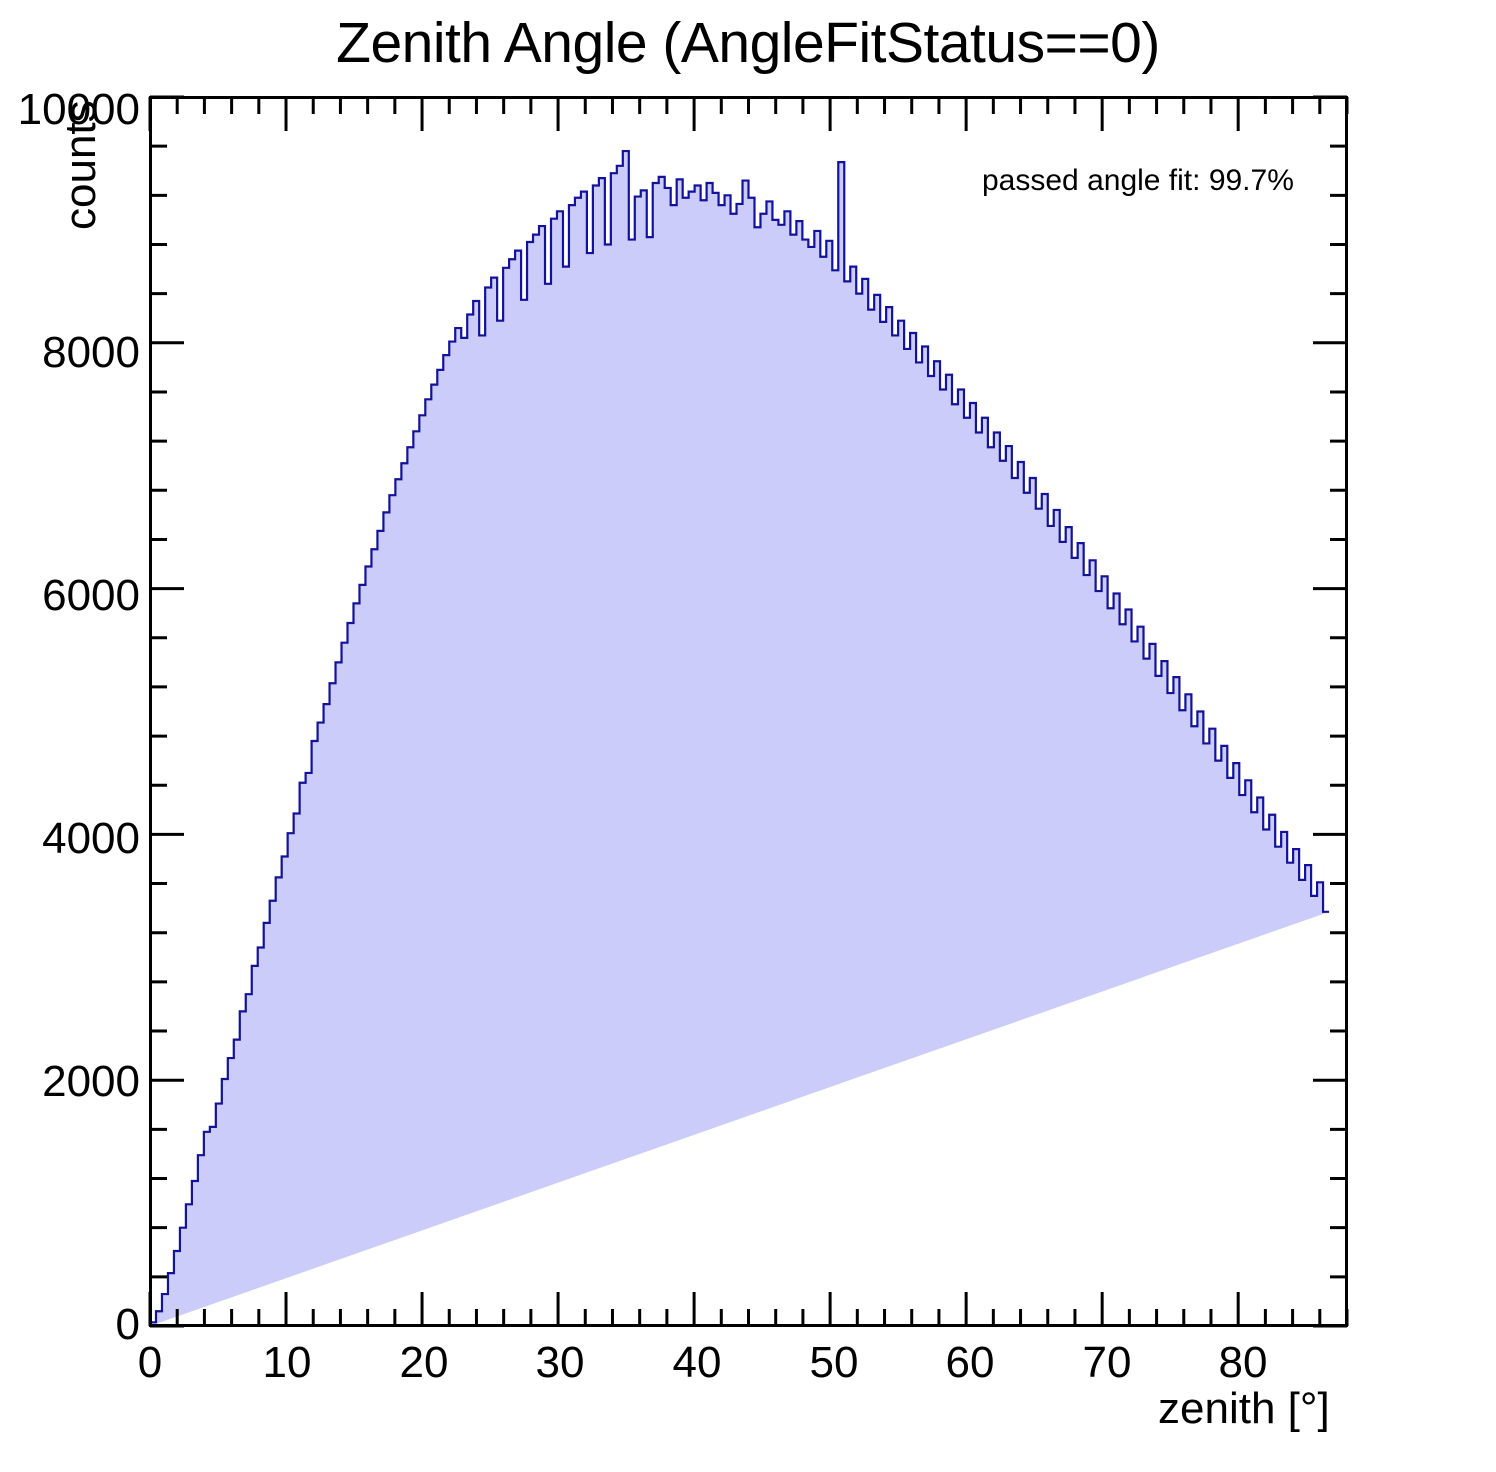 This screenshot has height=1472, width=1496. Describe the element at coordinates (150, 1362) in the screenshot. I see `x-tick-label-0: 0` at that location.